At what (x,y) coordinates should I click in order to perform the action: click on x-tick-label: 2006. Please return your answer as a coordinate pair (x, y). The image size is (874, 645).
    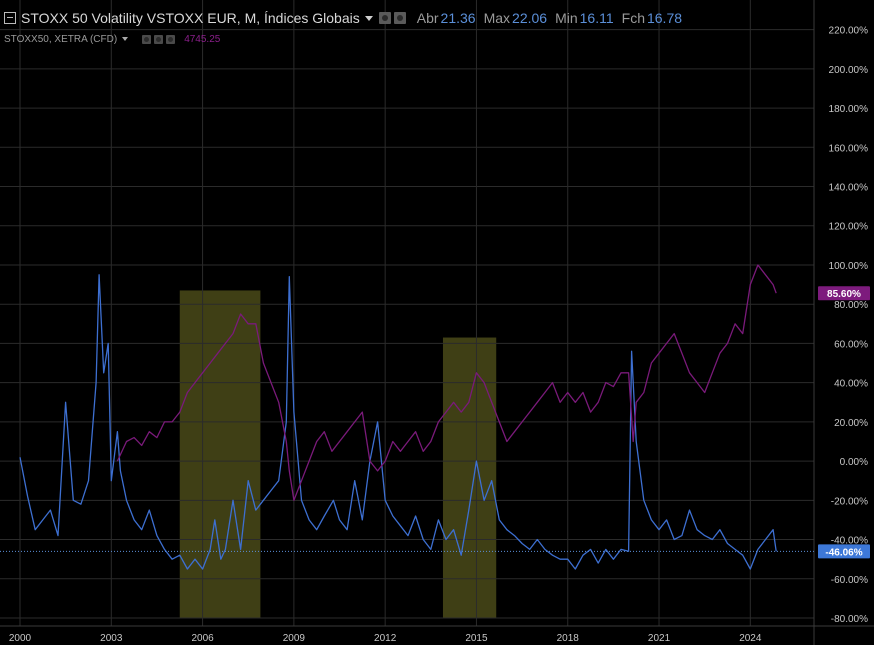
    Looking at the image, I should click on (202, 638).